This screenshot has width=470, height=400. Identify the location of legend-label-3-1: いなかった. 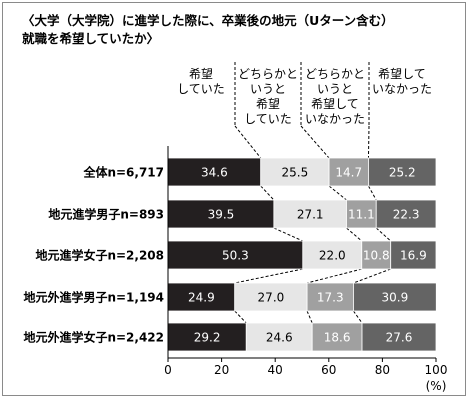
(402, 89).